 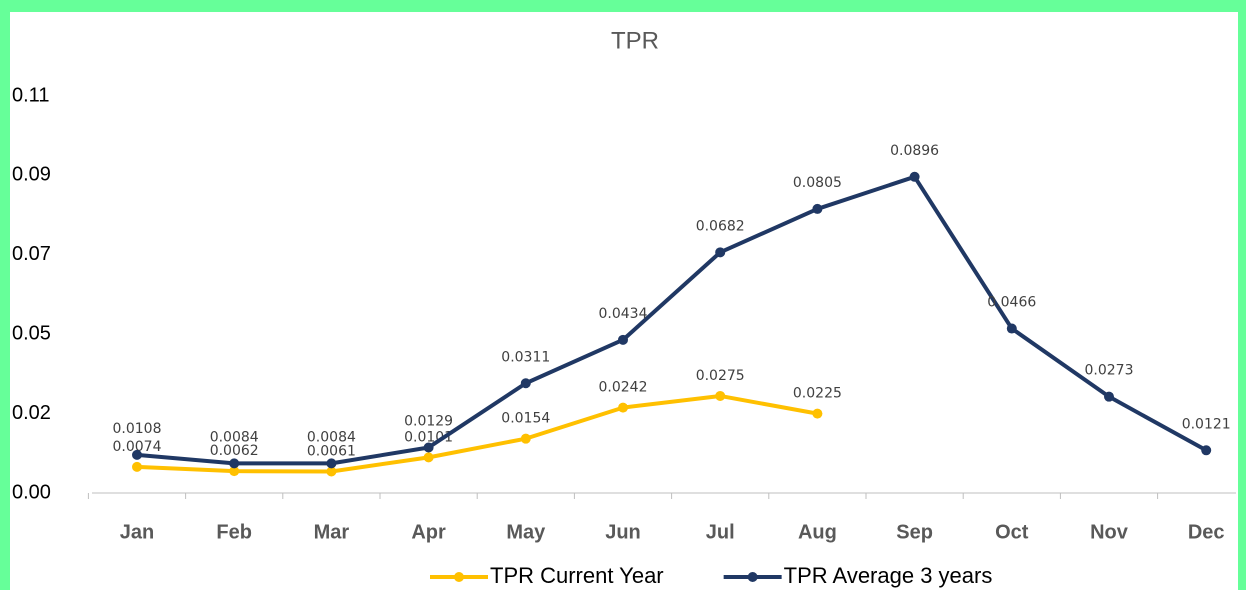 I want to click on data-label: 0.0061, so click(x=331, y=451).